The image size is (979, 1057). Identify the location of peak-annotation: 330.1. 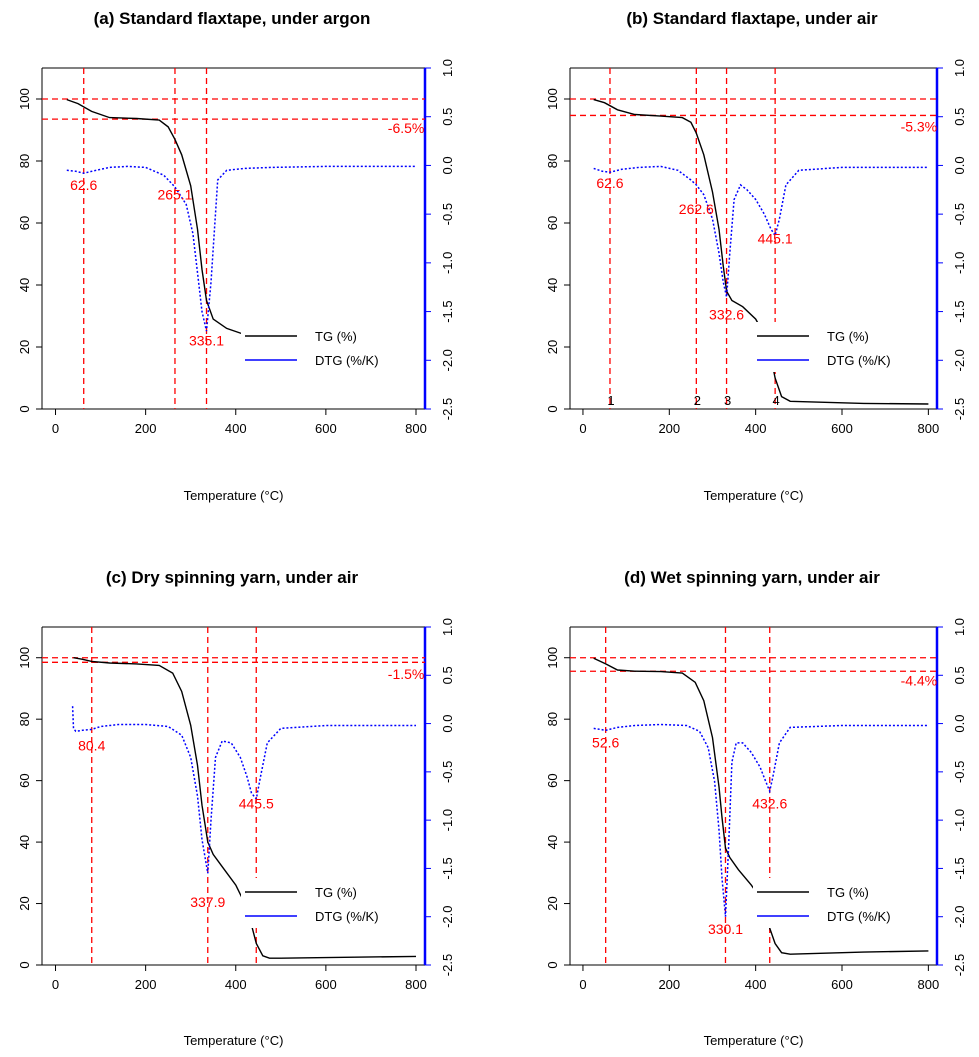
(725, 929).